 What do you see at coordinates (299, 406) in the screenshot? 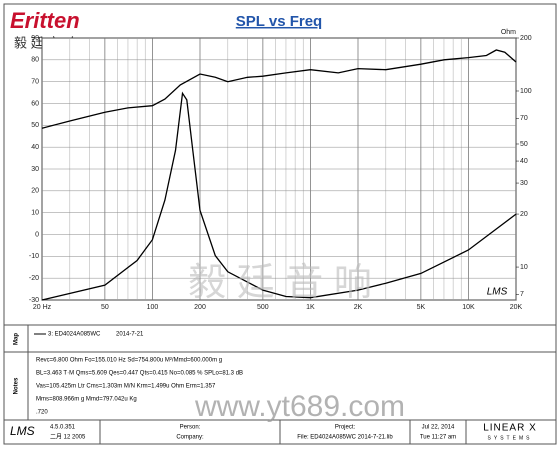
I see `watermark-url: www.yt689.com` at bounding box center [299, 406].